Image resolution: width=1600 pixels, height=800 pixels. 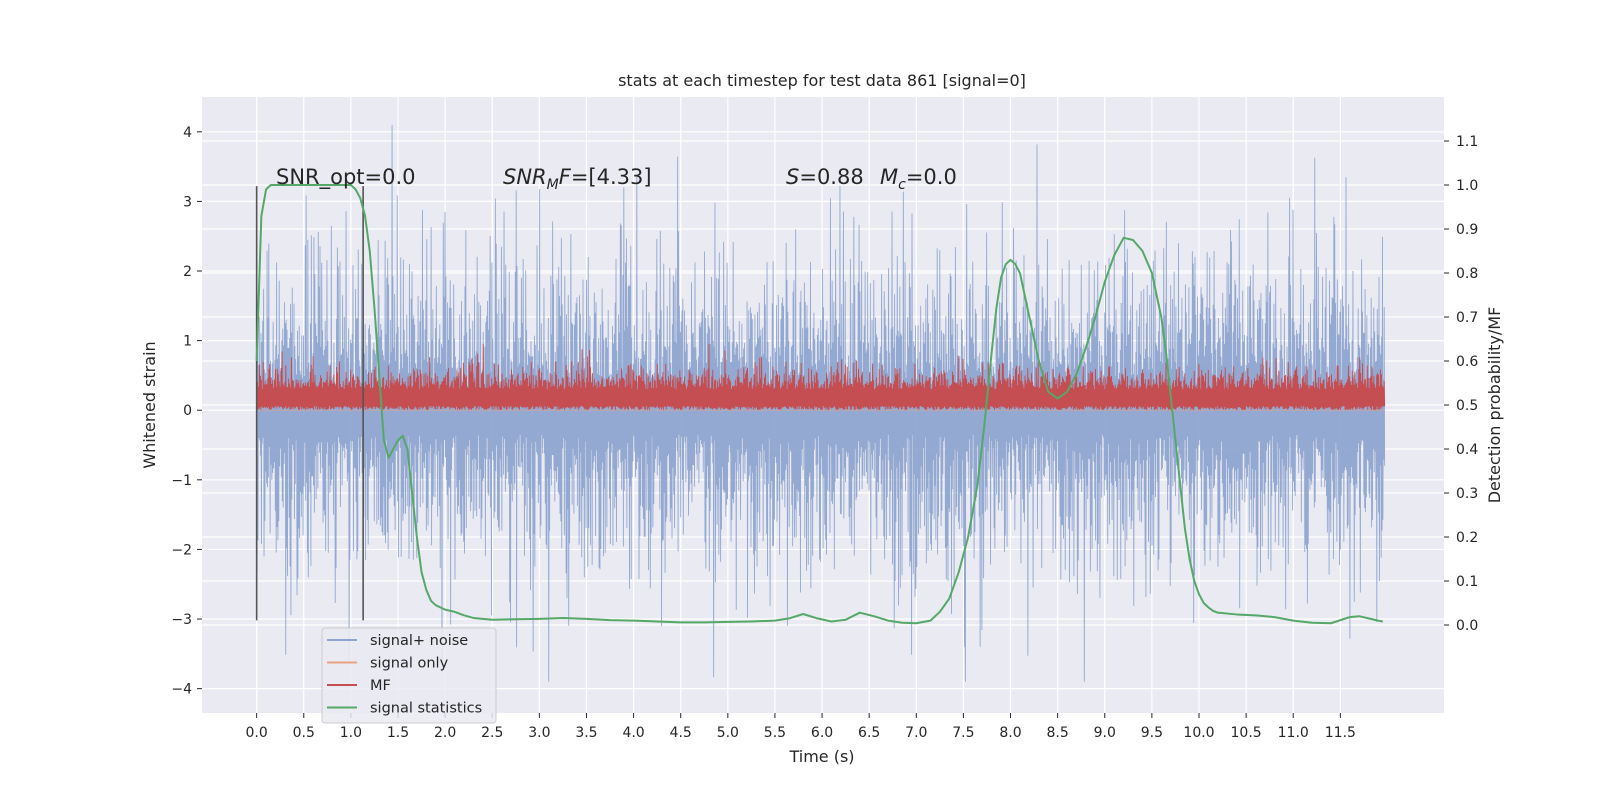 I want to click on x-tick-label: 7.0, so click(x=916, y=733).